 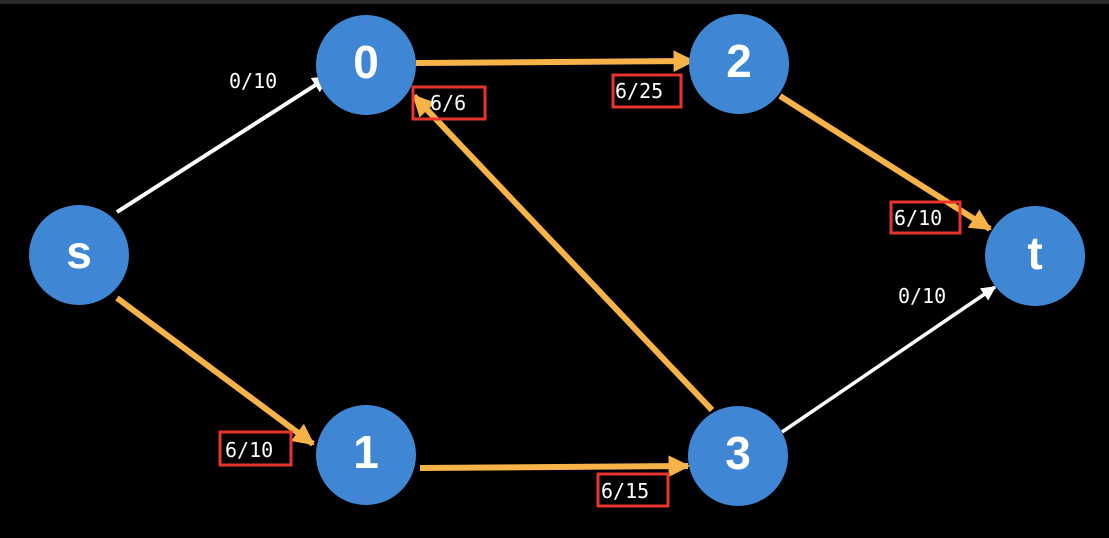 I want to click on node-0-label: 0, so click(x=366, y=62).